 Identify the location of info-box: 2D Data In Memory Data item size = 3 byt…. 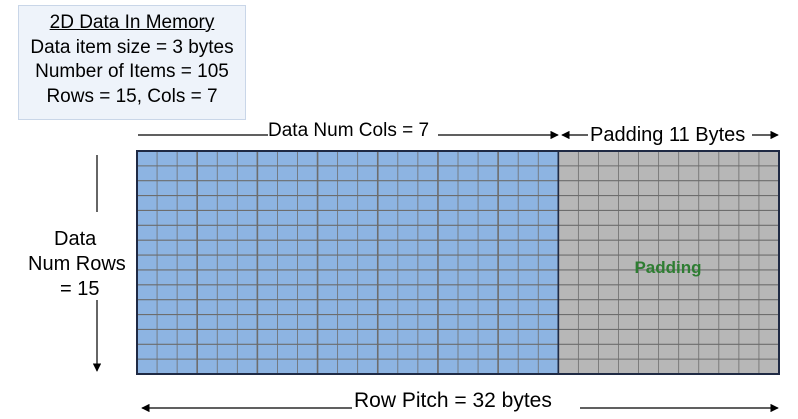
(132, 62).